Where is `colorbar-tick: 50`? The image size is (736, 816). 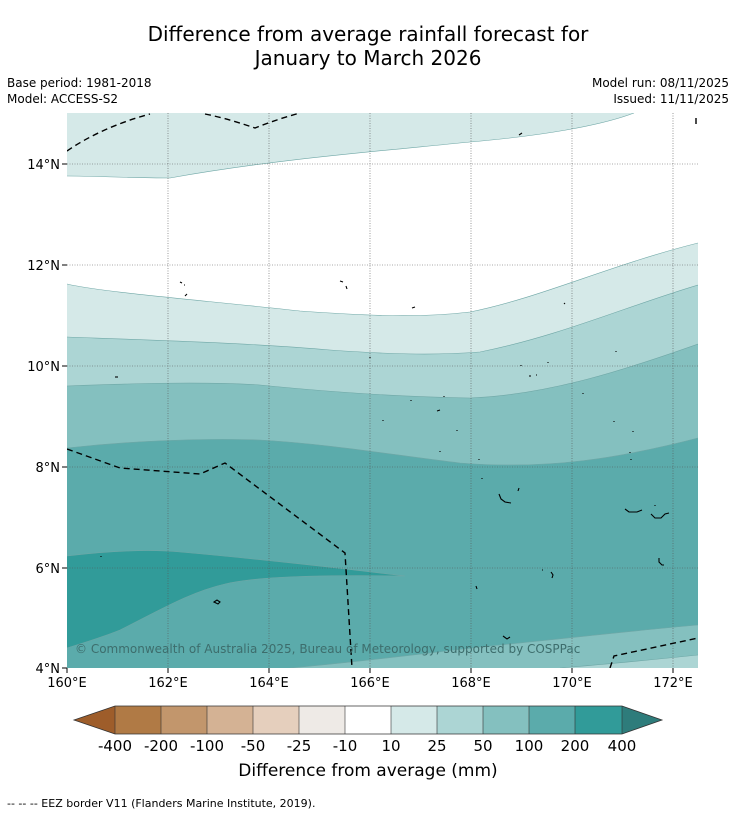
colorbar-tick: 50 is located at coordinates (482, 746).